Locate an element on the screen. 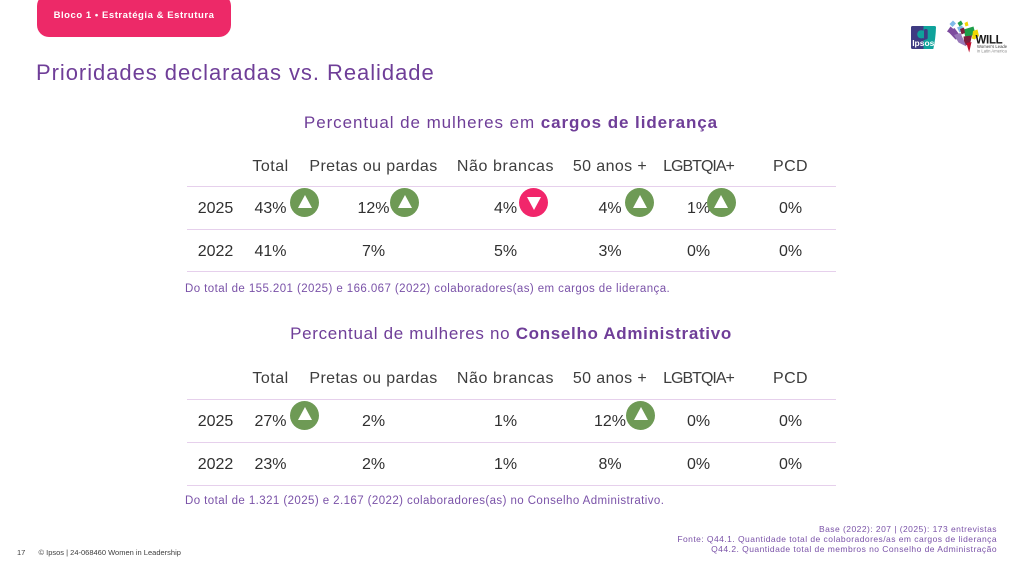 The height and width of the screenshot is (576, 1024). svg-text: in Latin America is located at coordinates (992, 50).